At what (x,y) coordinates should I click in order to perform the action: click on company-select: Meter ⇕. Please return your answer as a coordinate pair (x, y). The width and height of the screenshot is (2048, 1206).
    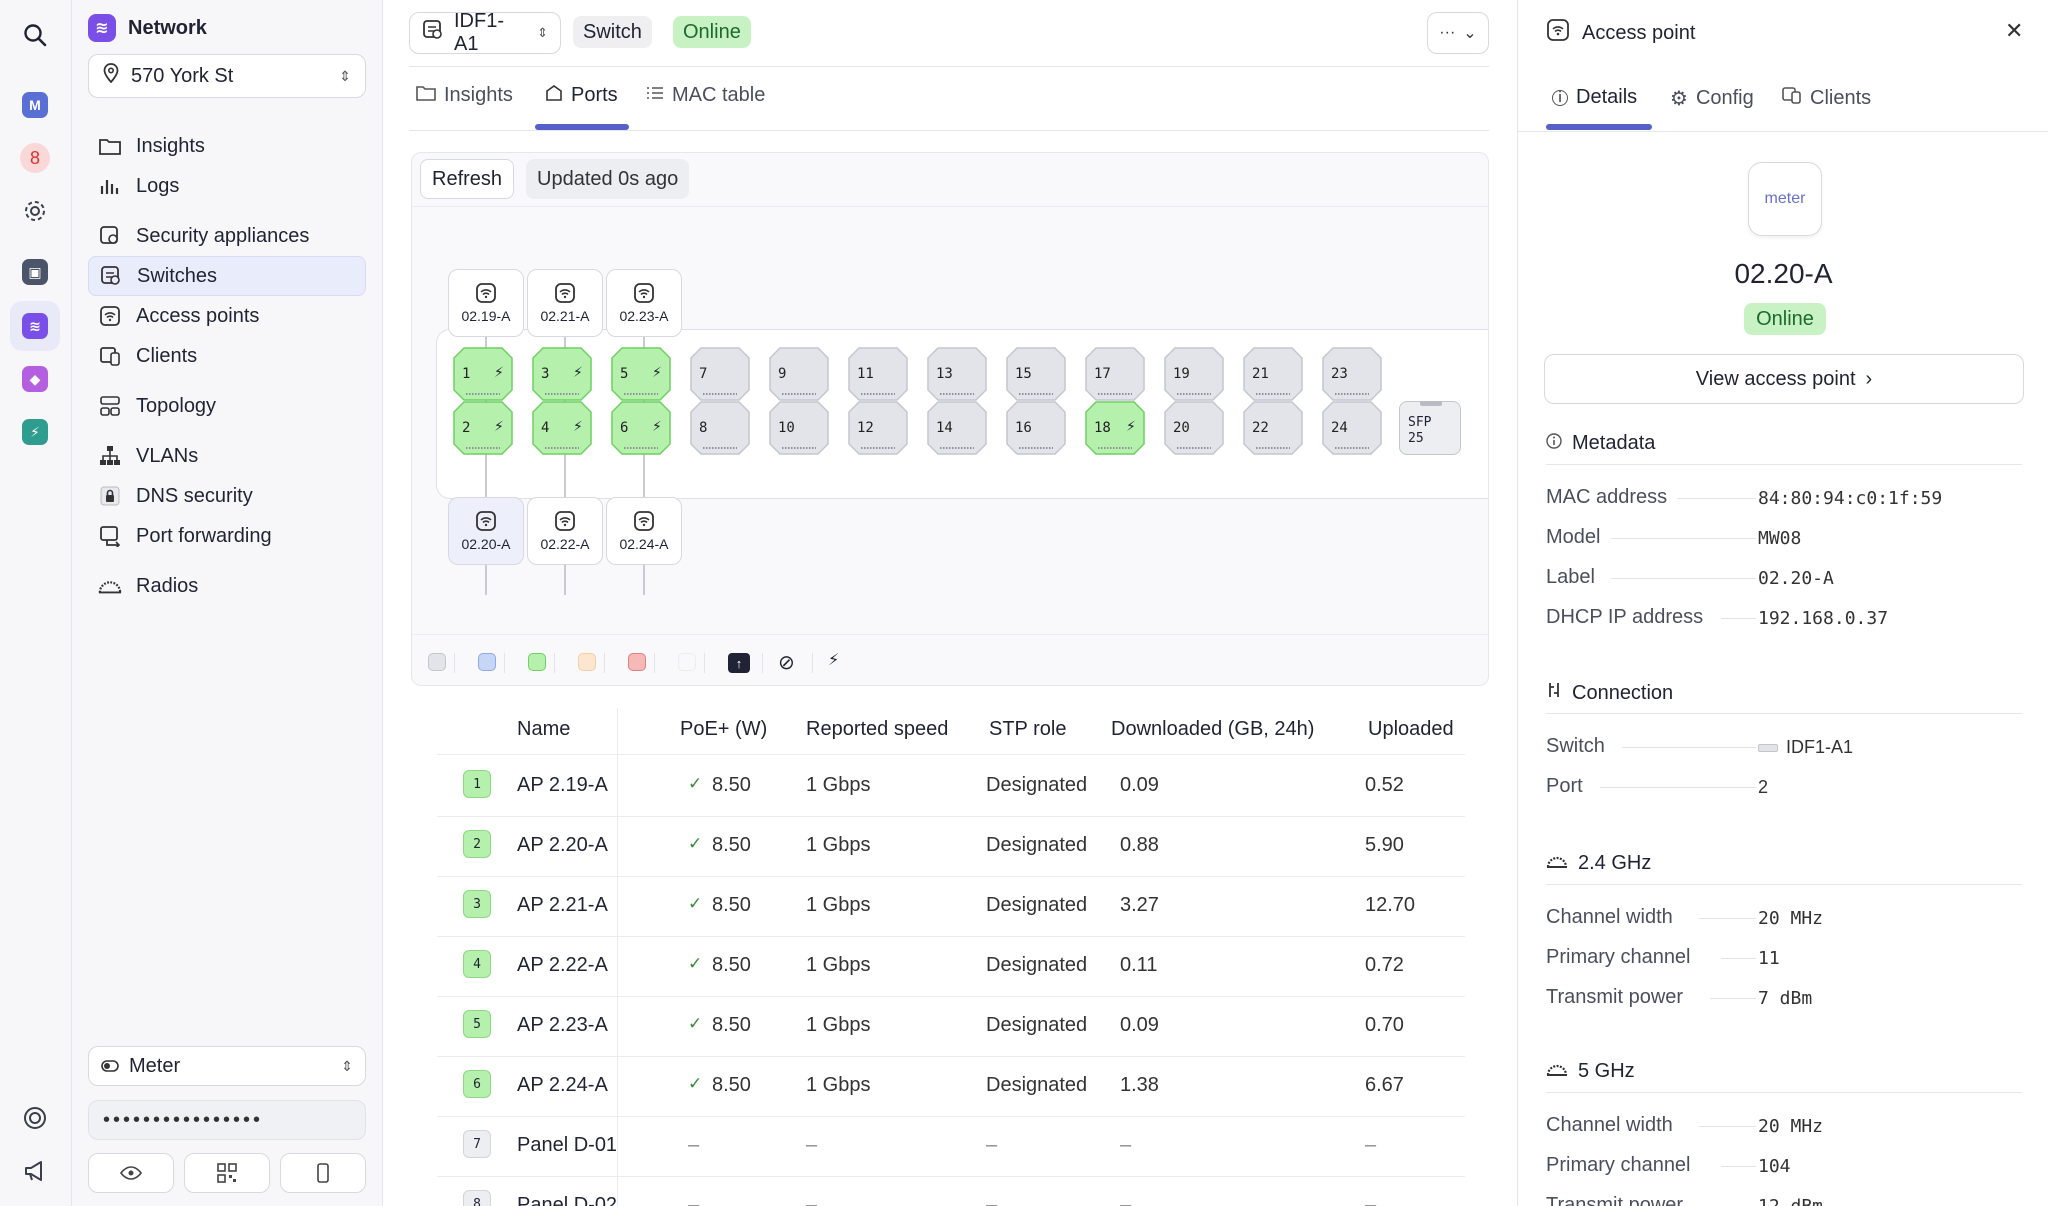
    Looking at the image, I should click on (227, 1066).